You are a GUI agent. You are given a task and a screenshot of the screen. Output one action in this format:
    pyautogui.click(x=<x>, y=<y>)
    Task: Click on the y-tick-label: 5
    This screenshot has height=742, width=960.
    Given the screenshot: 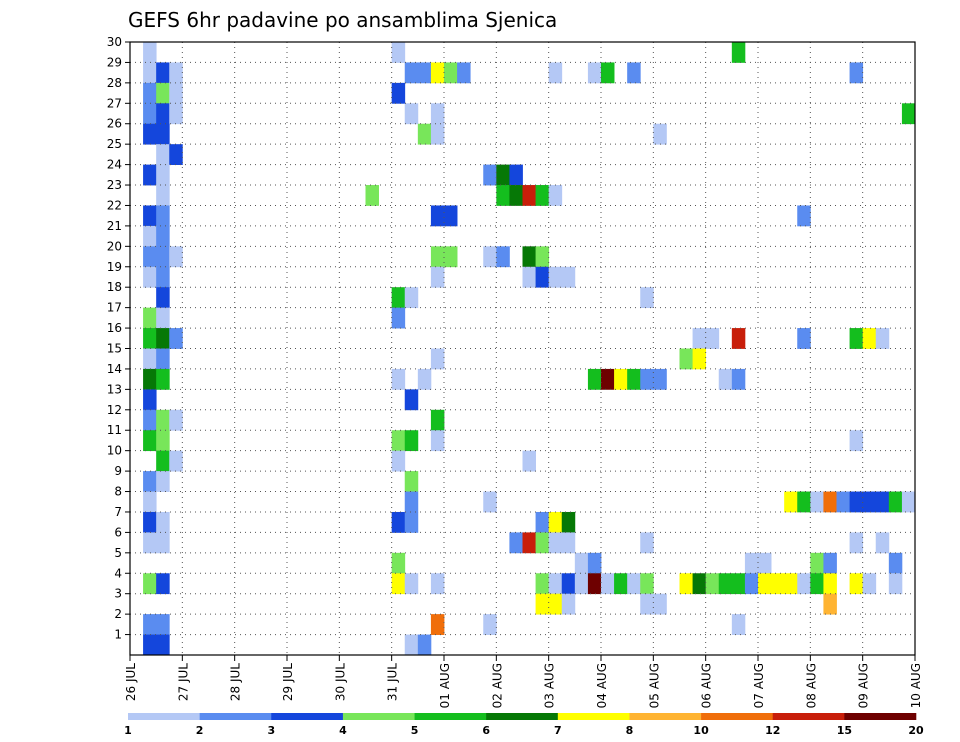 What is the action you would take?
    pyautogui.click(x=118, y=553)
    